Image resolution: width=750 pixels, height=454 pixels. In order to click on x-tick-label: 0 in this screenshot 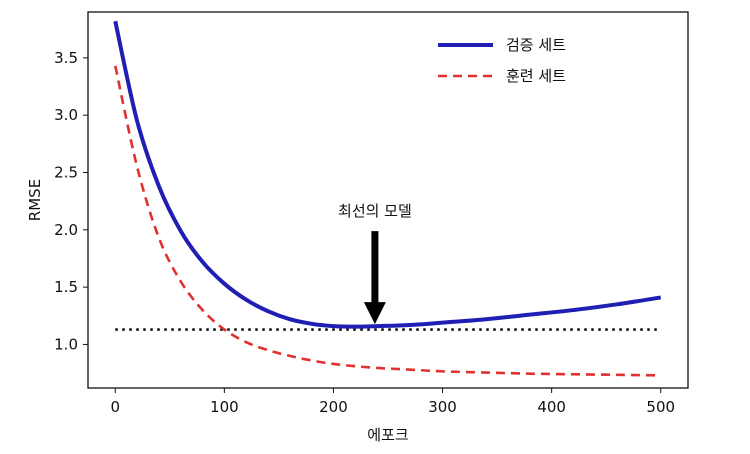, I will do `click(115, 407)`.